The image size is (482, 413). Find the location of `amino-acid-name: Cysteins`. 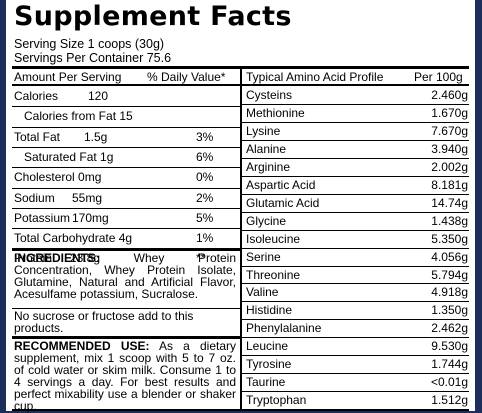

amino-acid-name: Cysteins is located at coordinates (269, 95).